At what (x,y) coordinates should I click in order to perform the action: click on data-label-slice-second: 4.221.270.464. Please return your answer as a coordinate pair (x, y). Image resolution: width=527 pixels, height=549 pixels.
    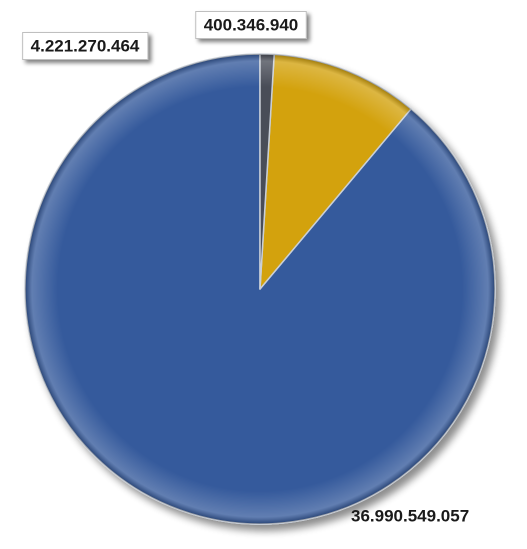
    Looking at the image, I should click on (85, 46).